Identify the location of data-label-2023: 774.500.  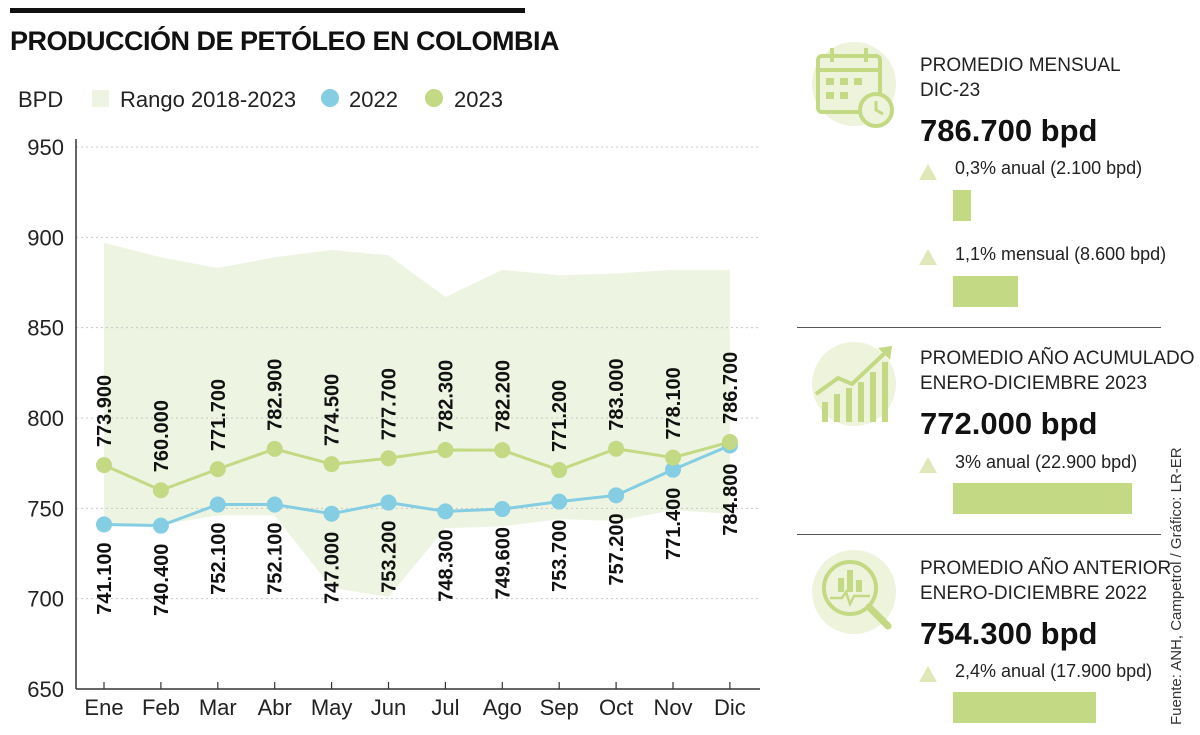
(333, 410).